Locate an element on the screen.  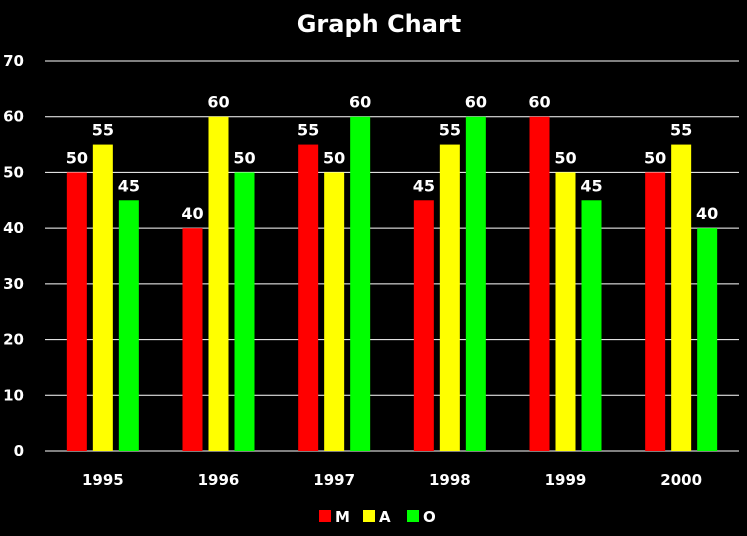
chart-title: Graph Chart is located at coordinates (379, 24).